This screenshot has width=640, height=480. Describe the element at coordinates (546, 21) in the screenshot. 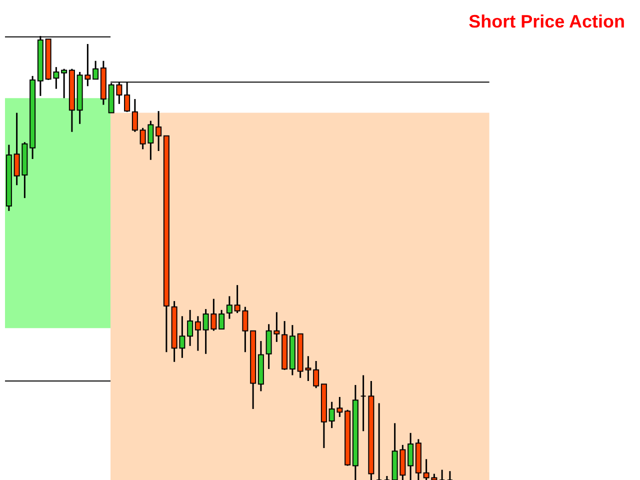

I see `text: Short Price Action` at that location.